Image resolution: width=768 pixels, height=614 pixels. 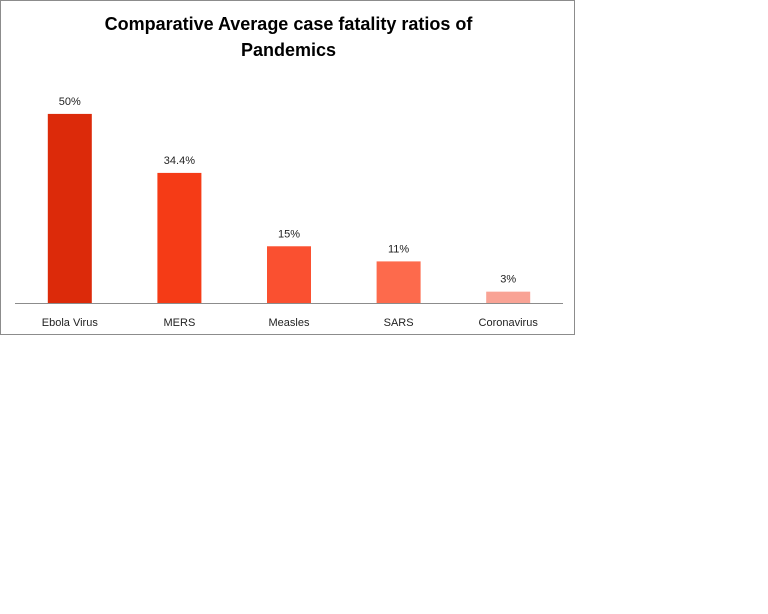 I want to click on data-label: 11%, so click(x=398, y=249).